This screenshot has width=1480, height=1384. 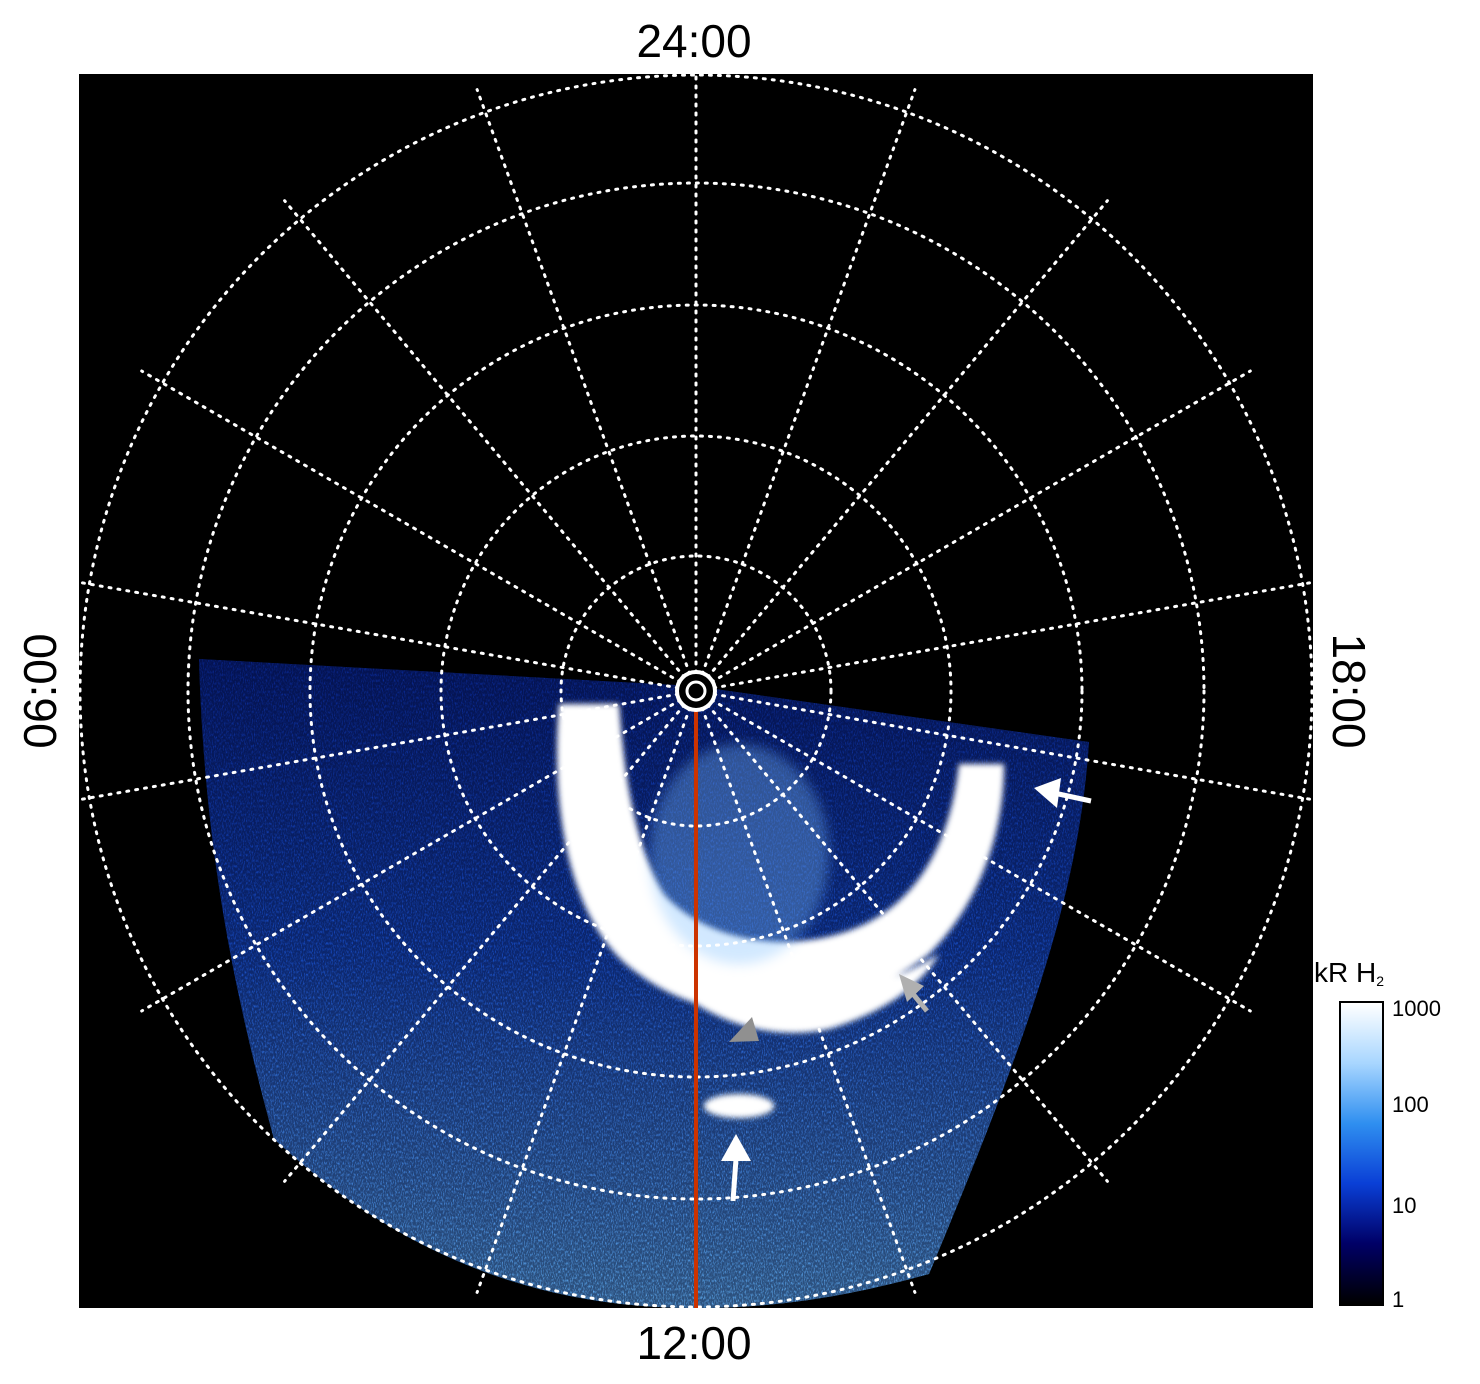 I want to click on pole-marker, so click(x=696, y=691).